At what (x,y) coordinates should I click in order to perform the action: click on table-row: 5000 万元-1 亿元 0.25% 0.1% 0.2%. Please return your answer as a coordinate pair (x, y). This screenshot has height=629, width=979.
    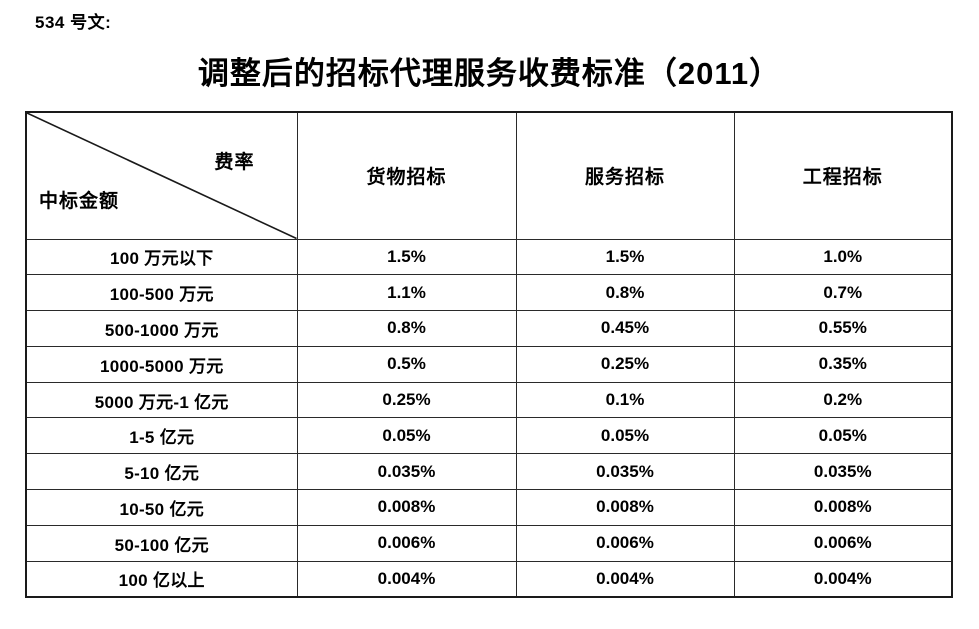
    Looking at the image, I should click on (489, 400).